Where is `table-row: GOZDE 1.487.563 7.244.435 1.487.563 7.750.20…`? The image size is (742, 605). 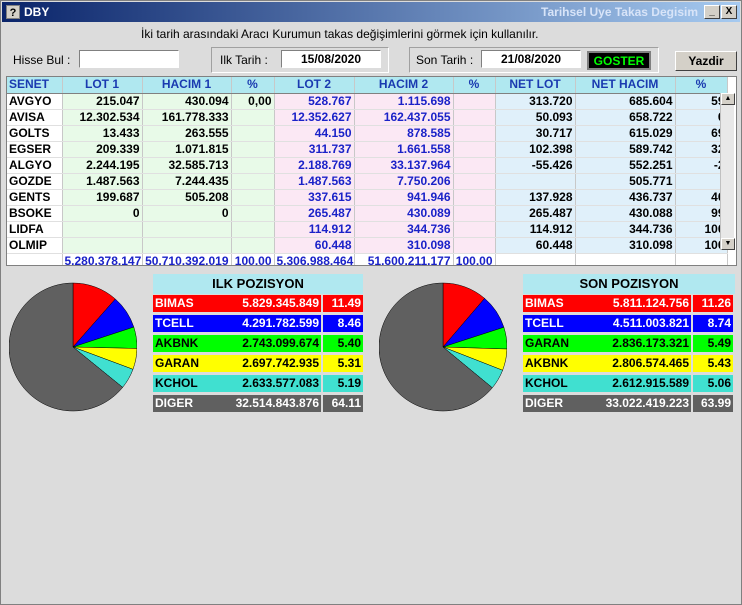 table-row: GOZDE 1.487.563 7.244.435 1.487.563 7.750.20… is located at coordinates (367, 181).